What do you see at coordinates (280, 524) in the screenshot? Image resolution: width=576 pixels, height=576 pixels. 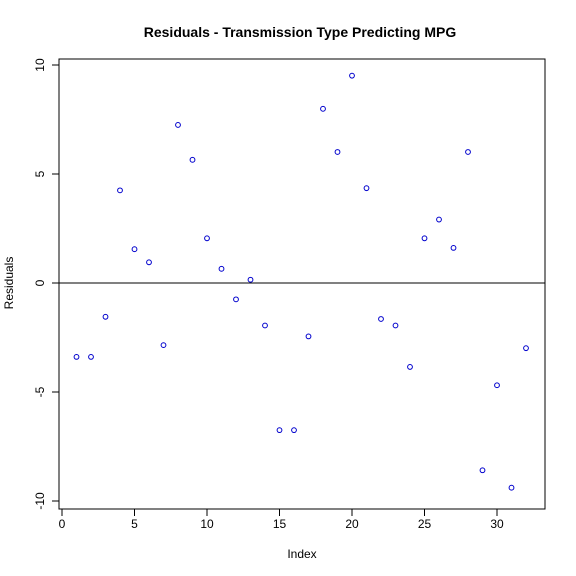 I see `x-tick-label: 15` at bounding box center [280, 524].